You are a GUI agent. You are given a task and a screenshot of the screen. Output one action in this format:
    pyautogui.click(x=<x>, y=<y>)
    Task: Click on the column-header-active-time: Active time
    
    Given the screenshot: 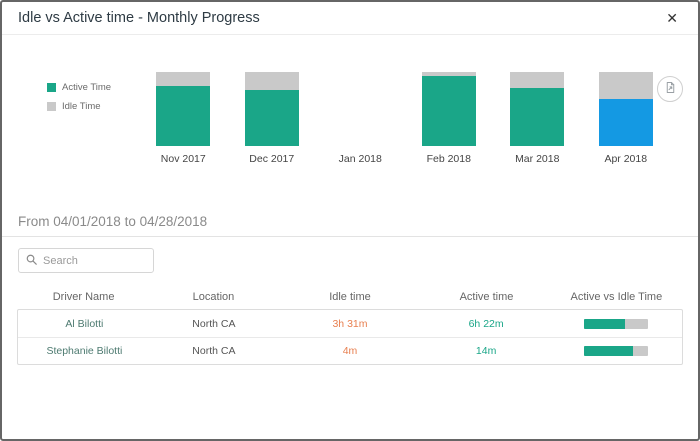 What is the action you would take?
    pyautogui.click(x=486, y=297)
    